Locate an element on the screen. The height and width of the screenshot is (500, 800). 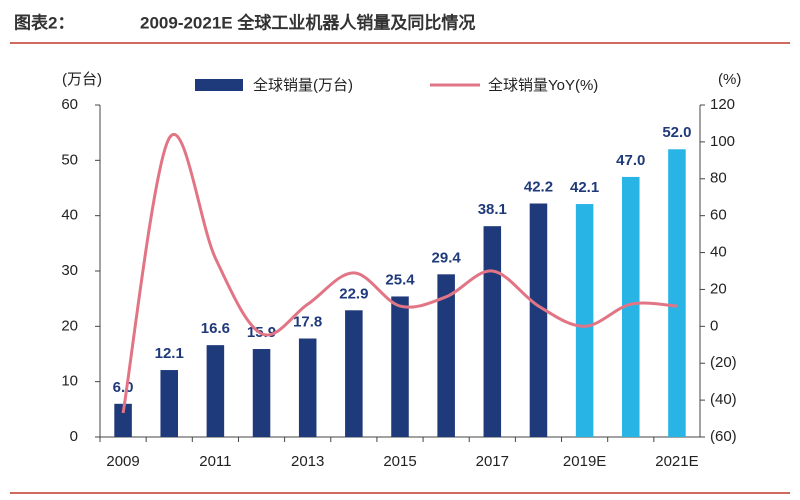
y2-tick-label: 0 is located at coordinates (714, 325).